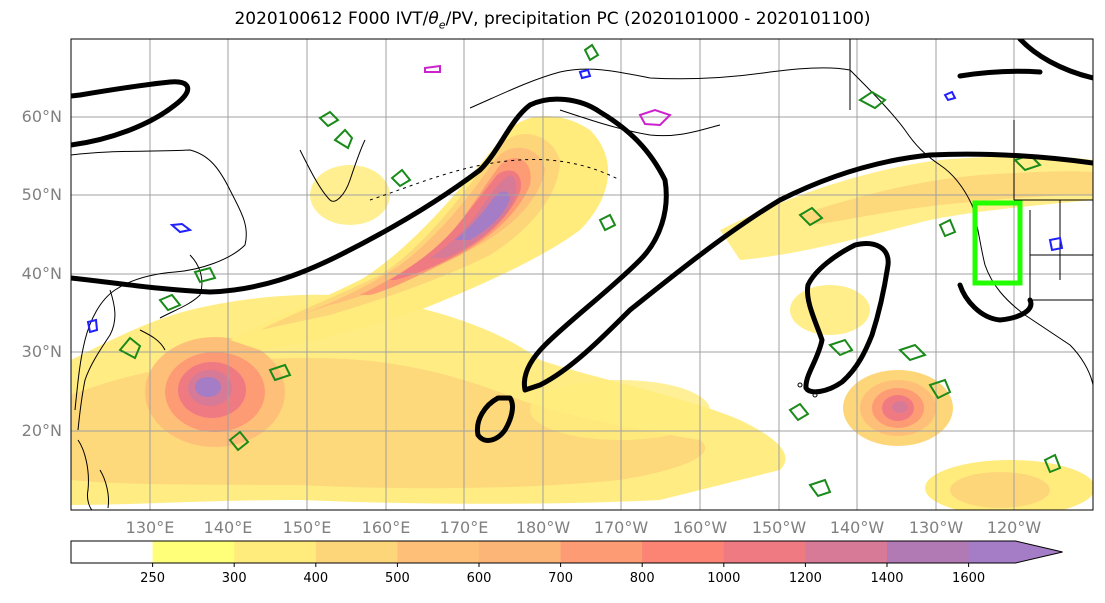 Image resolution: width=1105 pixels, height=603 pixels. I want to click on colorbar-outline, so click(566, 552).